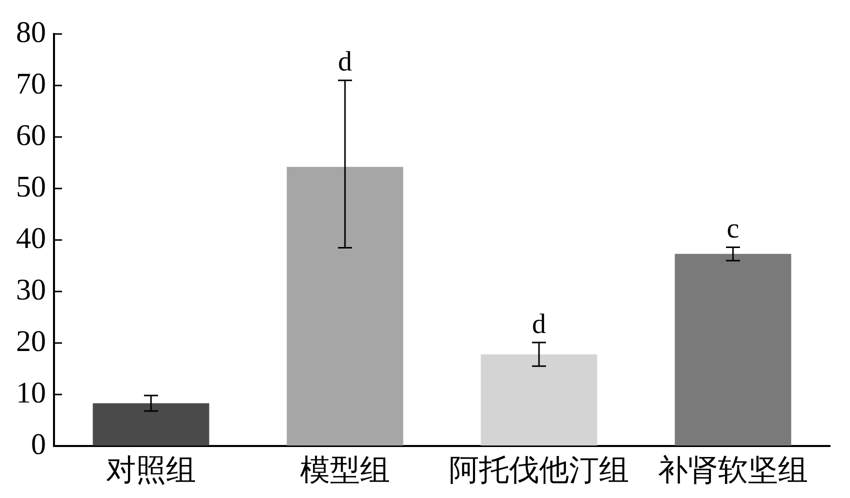 This screenshot has height=498, width=850. I want to click on y-tick-label: 20, so click(31, 341).